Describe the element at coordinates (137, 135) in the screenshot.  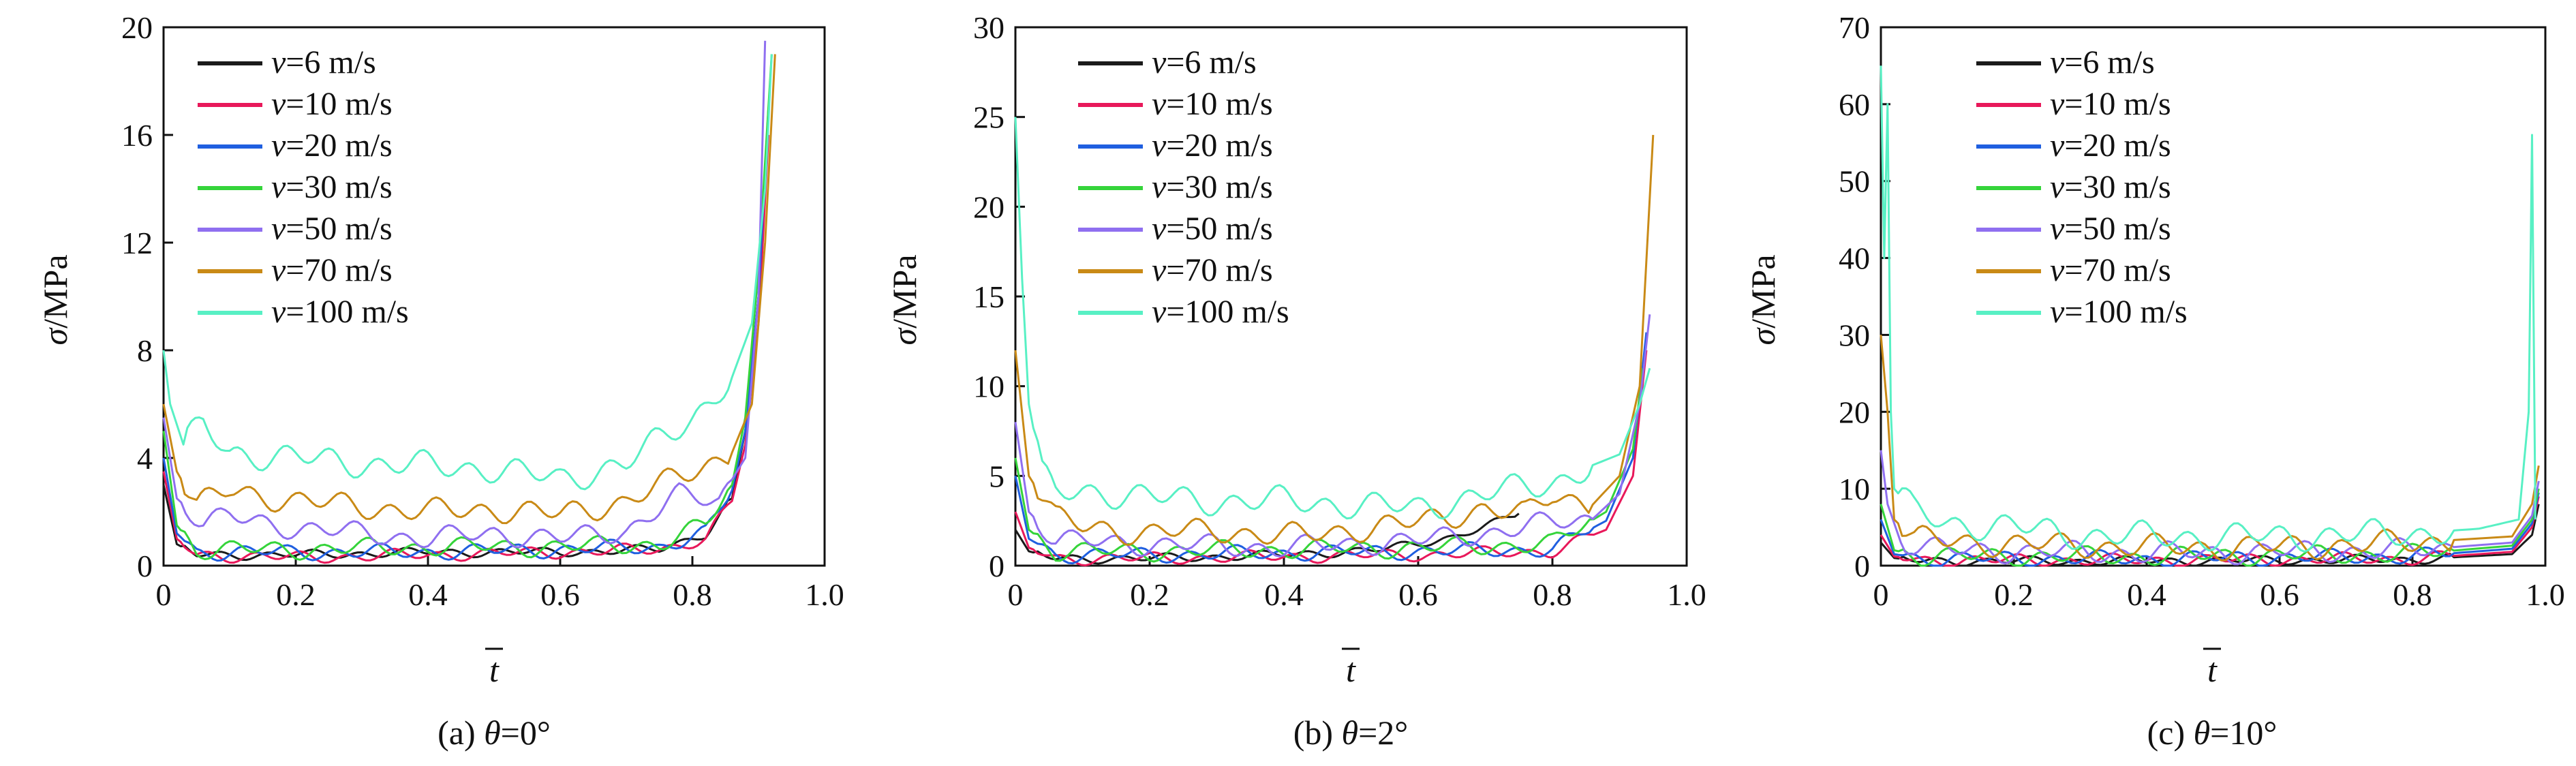
I see `y-tick-label: 16` at that location.